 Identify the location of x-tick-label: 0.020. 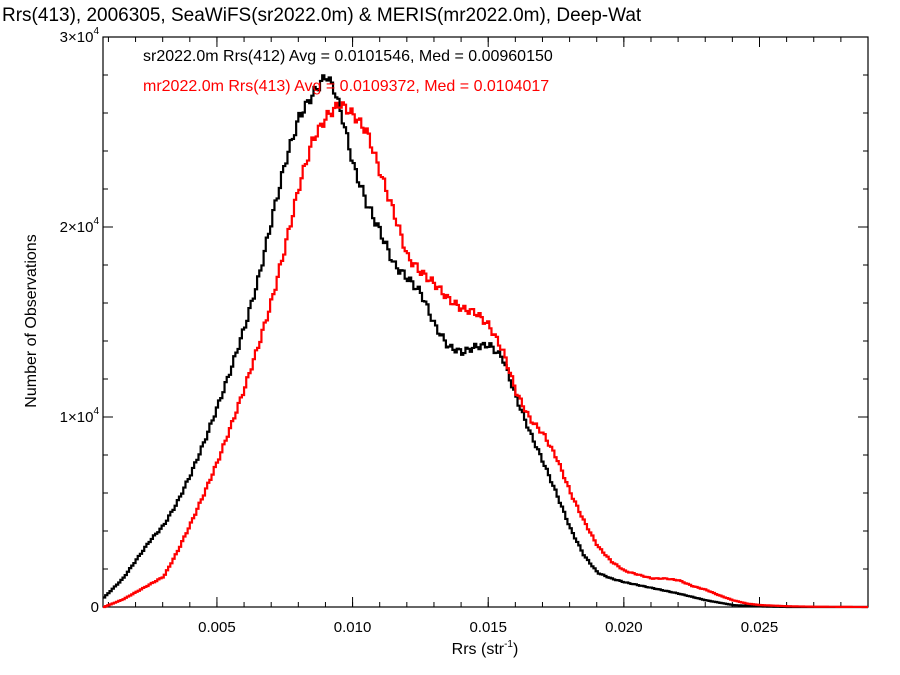
(624, 627).